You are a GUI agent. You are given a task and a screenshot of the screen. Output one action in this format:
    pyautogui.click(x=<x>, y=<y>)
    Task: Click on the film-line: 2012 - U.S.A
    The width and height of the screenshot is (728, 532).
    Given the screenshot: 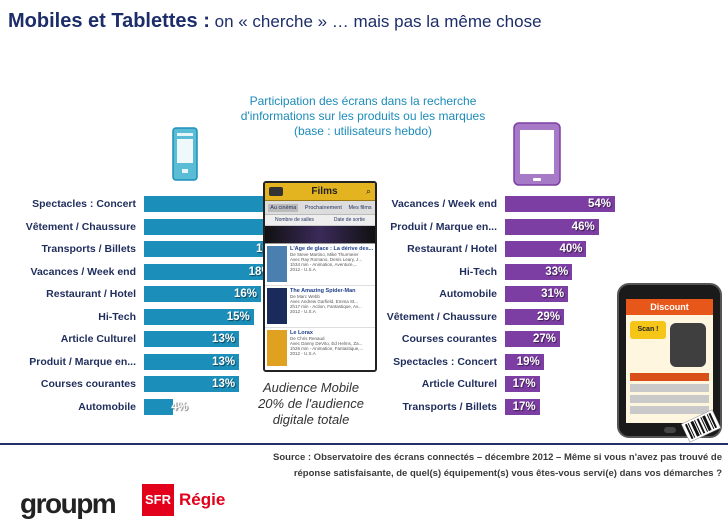 What is the action you would take?
    pyautogui.click(x=303, y=269)
    